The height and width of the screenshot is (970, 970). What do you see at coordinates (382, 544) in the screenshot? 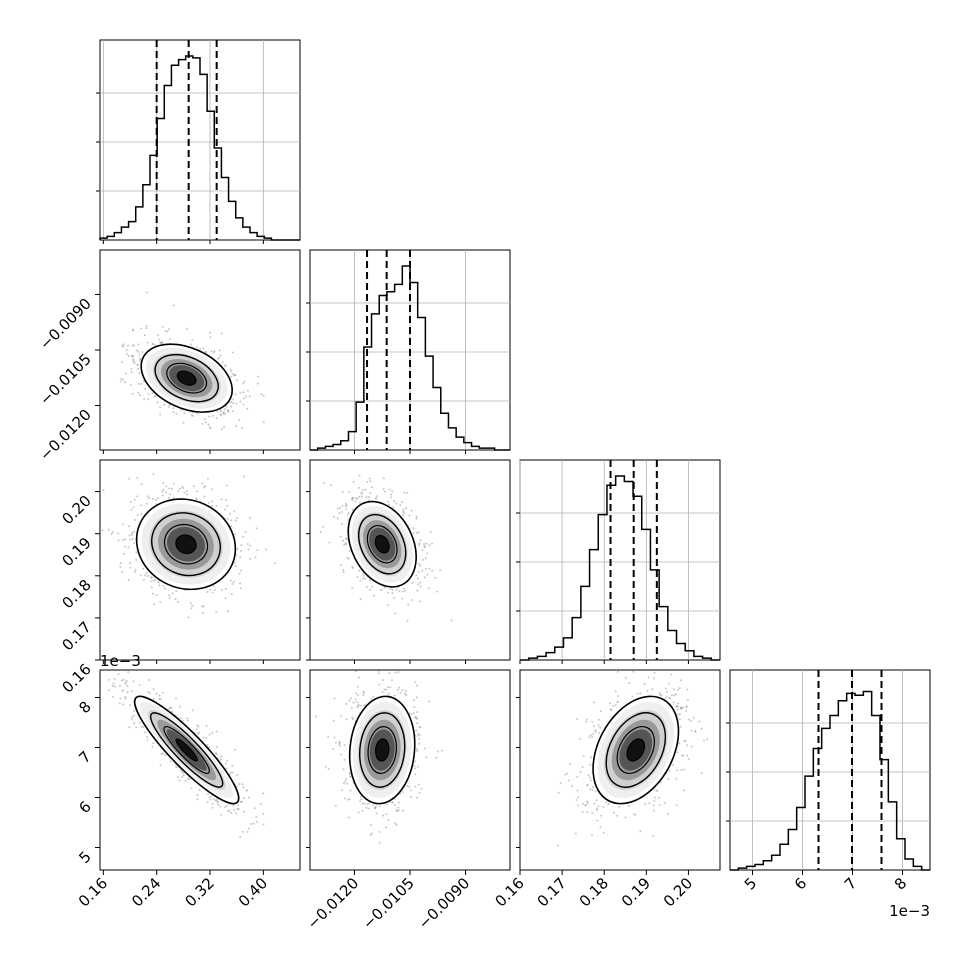
I see `density-contour` at bounding box center [382, 544].